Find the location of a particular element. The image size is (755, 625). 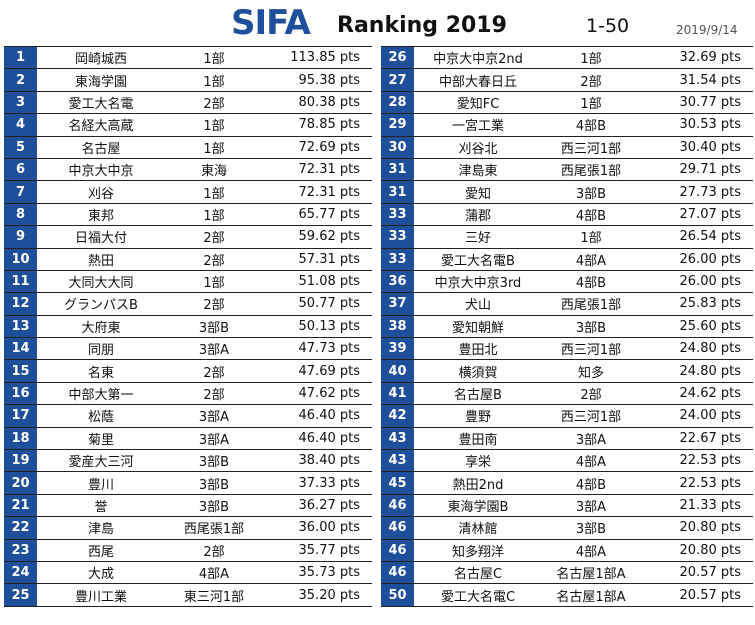

team-name-cell: 中京大中京2nd is located at coordinates (478, 60).